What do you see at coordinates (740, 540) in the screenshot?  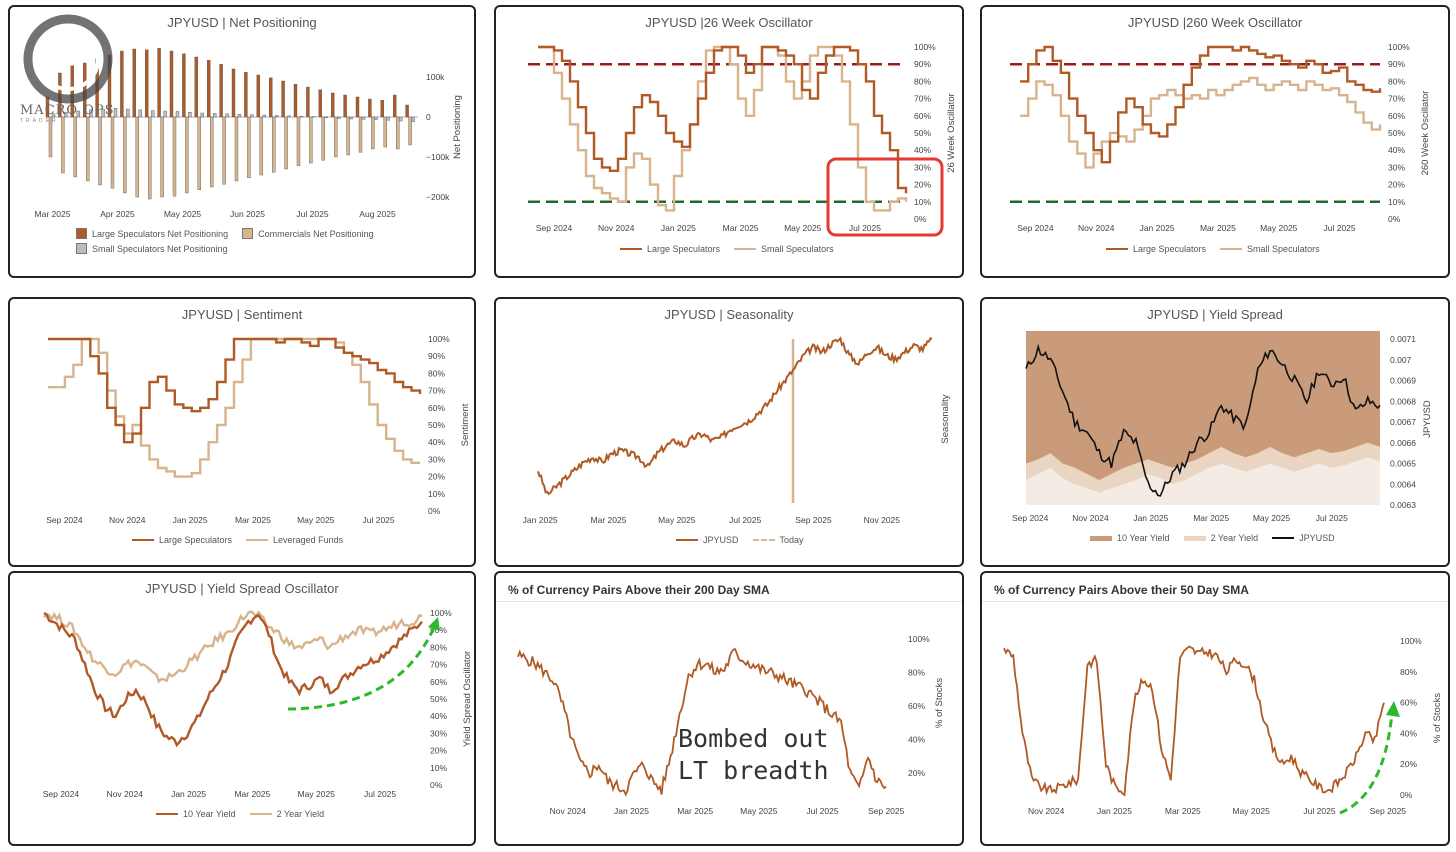 I see `chart-legend: JPYUSD Today` at bounding box center [740, 540].